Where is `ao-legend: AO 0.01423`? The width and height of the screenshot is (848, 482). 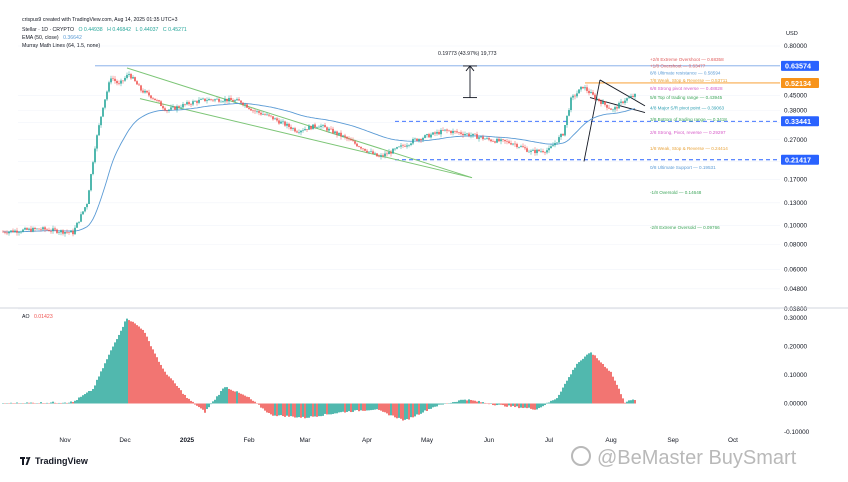
ao-legend: AO 0.01423 is located at coordinates (39, 317).